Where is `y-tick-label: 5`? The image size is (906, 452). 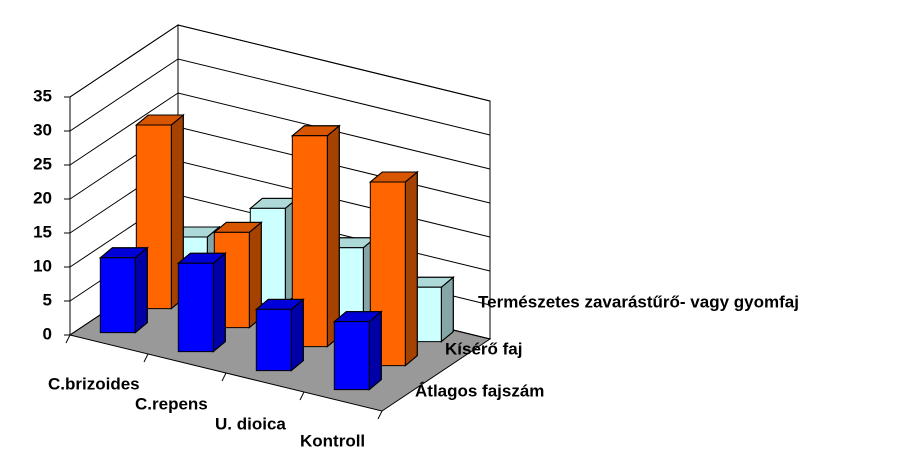
y-tick-label: 5 is located at coordinates (47, 299).